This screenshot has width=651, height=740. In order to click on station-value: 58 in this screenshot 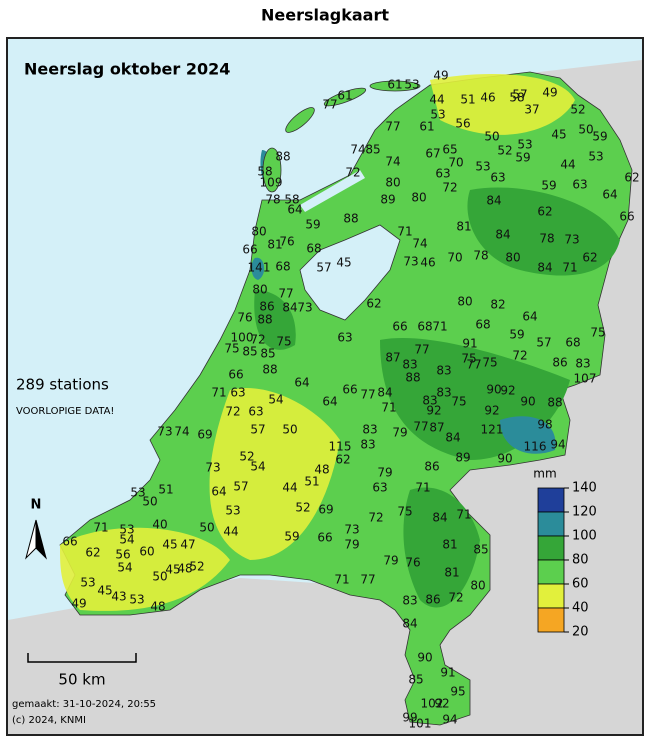, I will do `click(264, 172)`.